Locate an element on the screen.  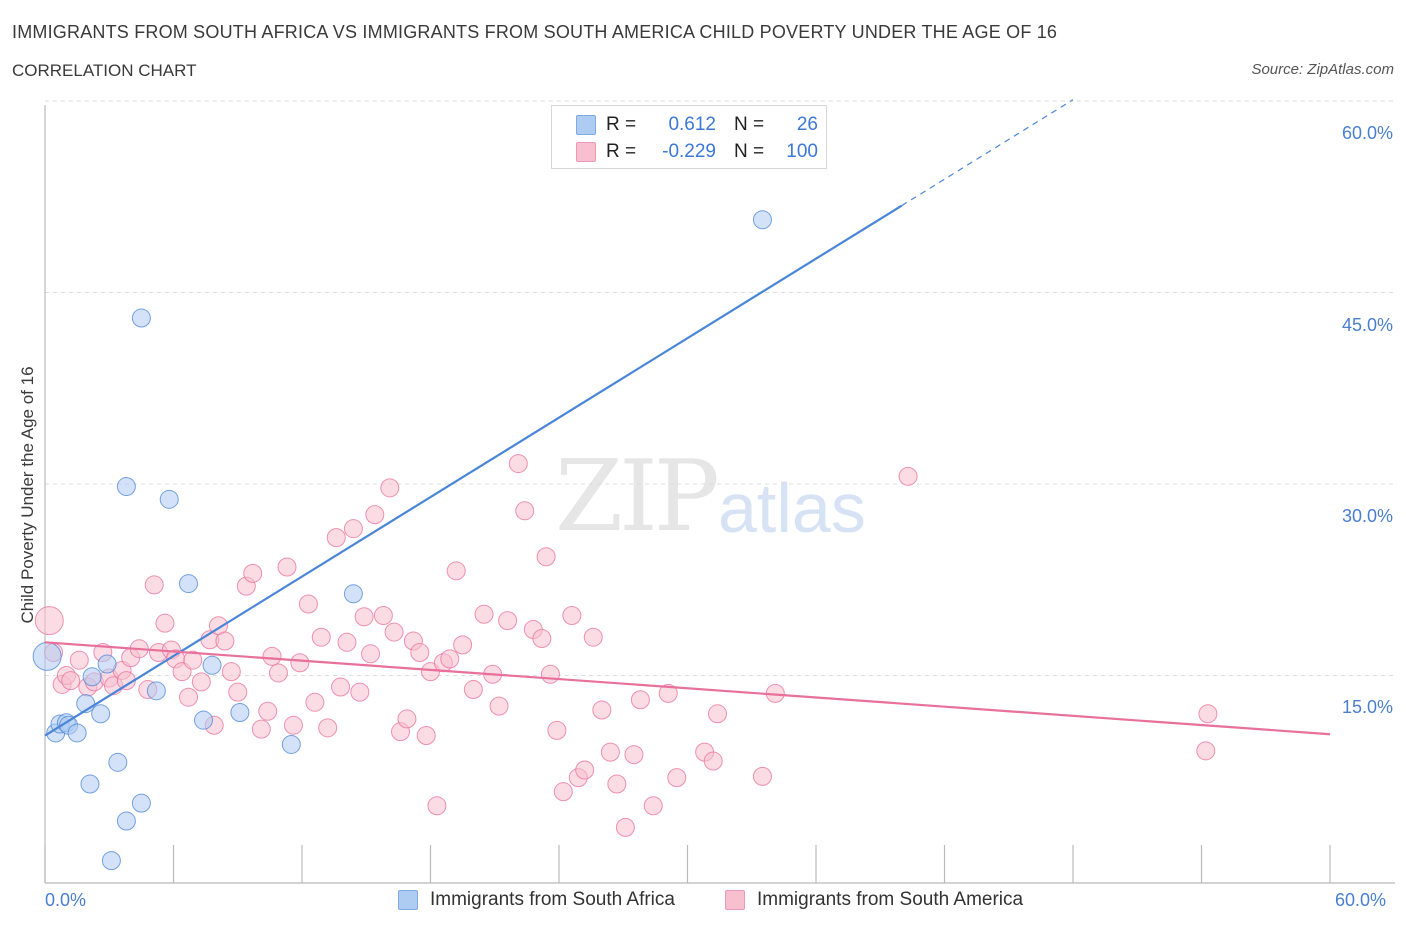
source-label: Source: ZipAtlas.com is located at coordinates (1322, 69).